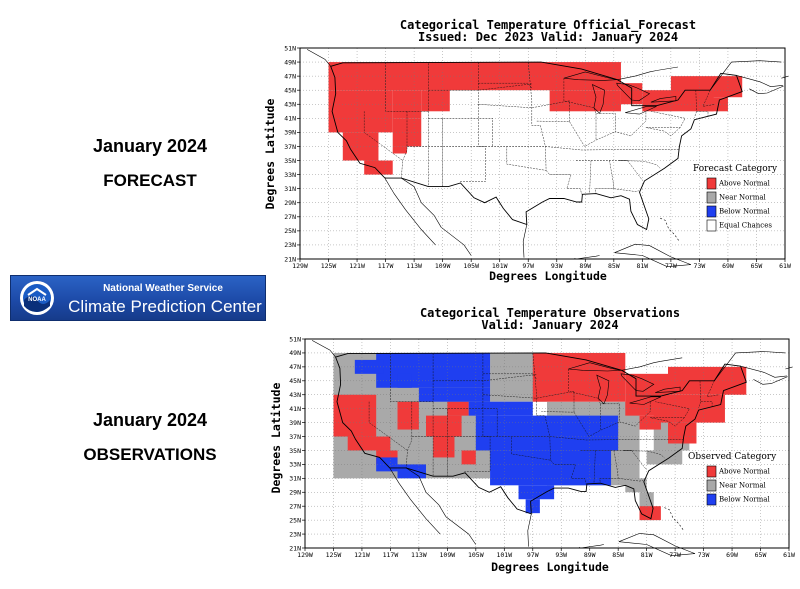  What do you see at coordinates (329, 266) in the screenshot?
I see `forecast-x-tick-label: 125W` at bounding box center [329, 266].